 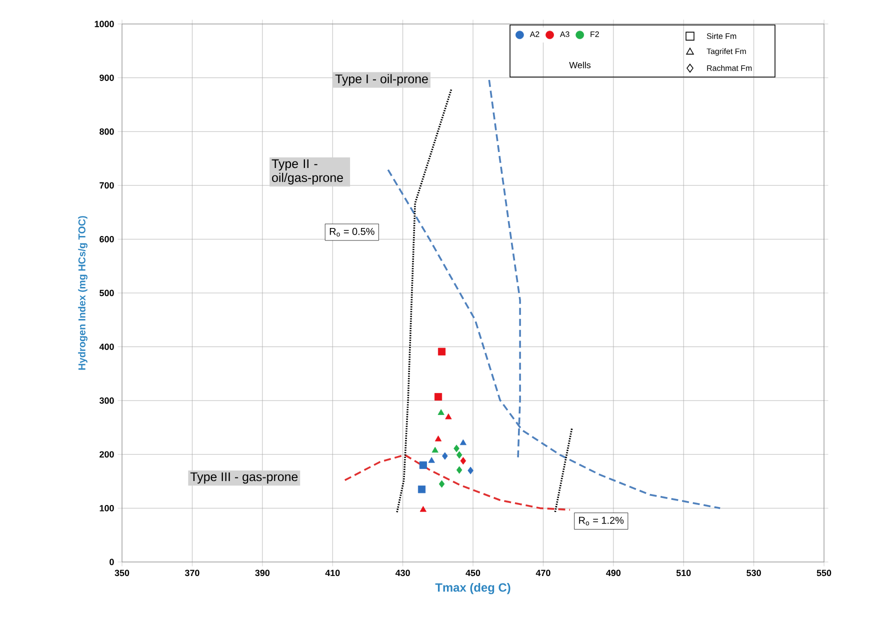 I want to click on annotation: Type I - oil-prone, so click(x=381, y=80).